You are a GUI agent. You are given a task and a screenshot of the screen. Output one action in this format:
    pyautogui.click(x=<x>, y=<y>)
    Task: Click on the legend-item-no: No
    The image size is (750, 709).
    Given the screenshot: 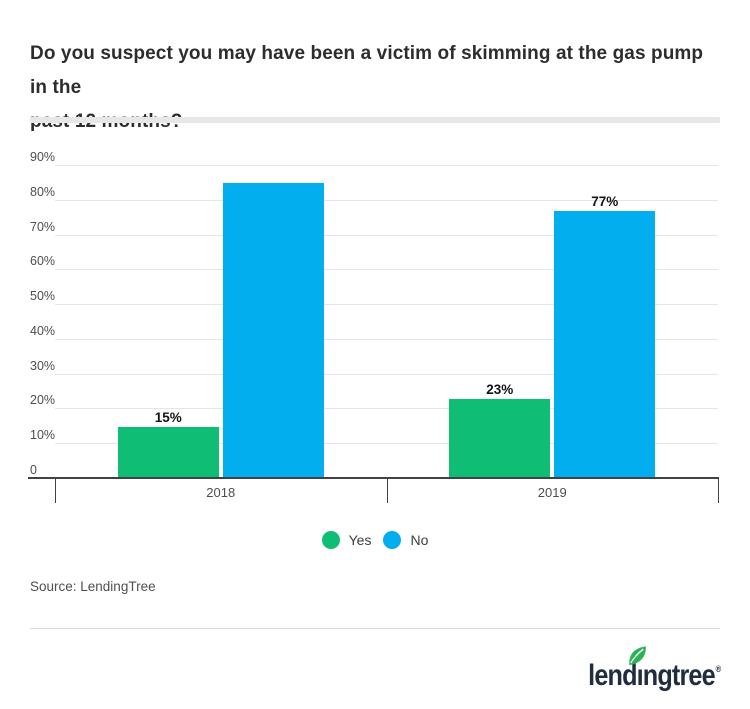 What is the action you would take?
    pyautogui.click(x=405, y=540)
    